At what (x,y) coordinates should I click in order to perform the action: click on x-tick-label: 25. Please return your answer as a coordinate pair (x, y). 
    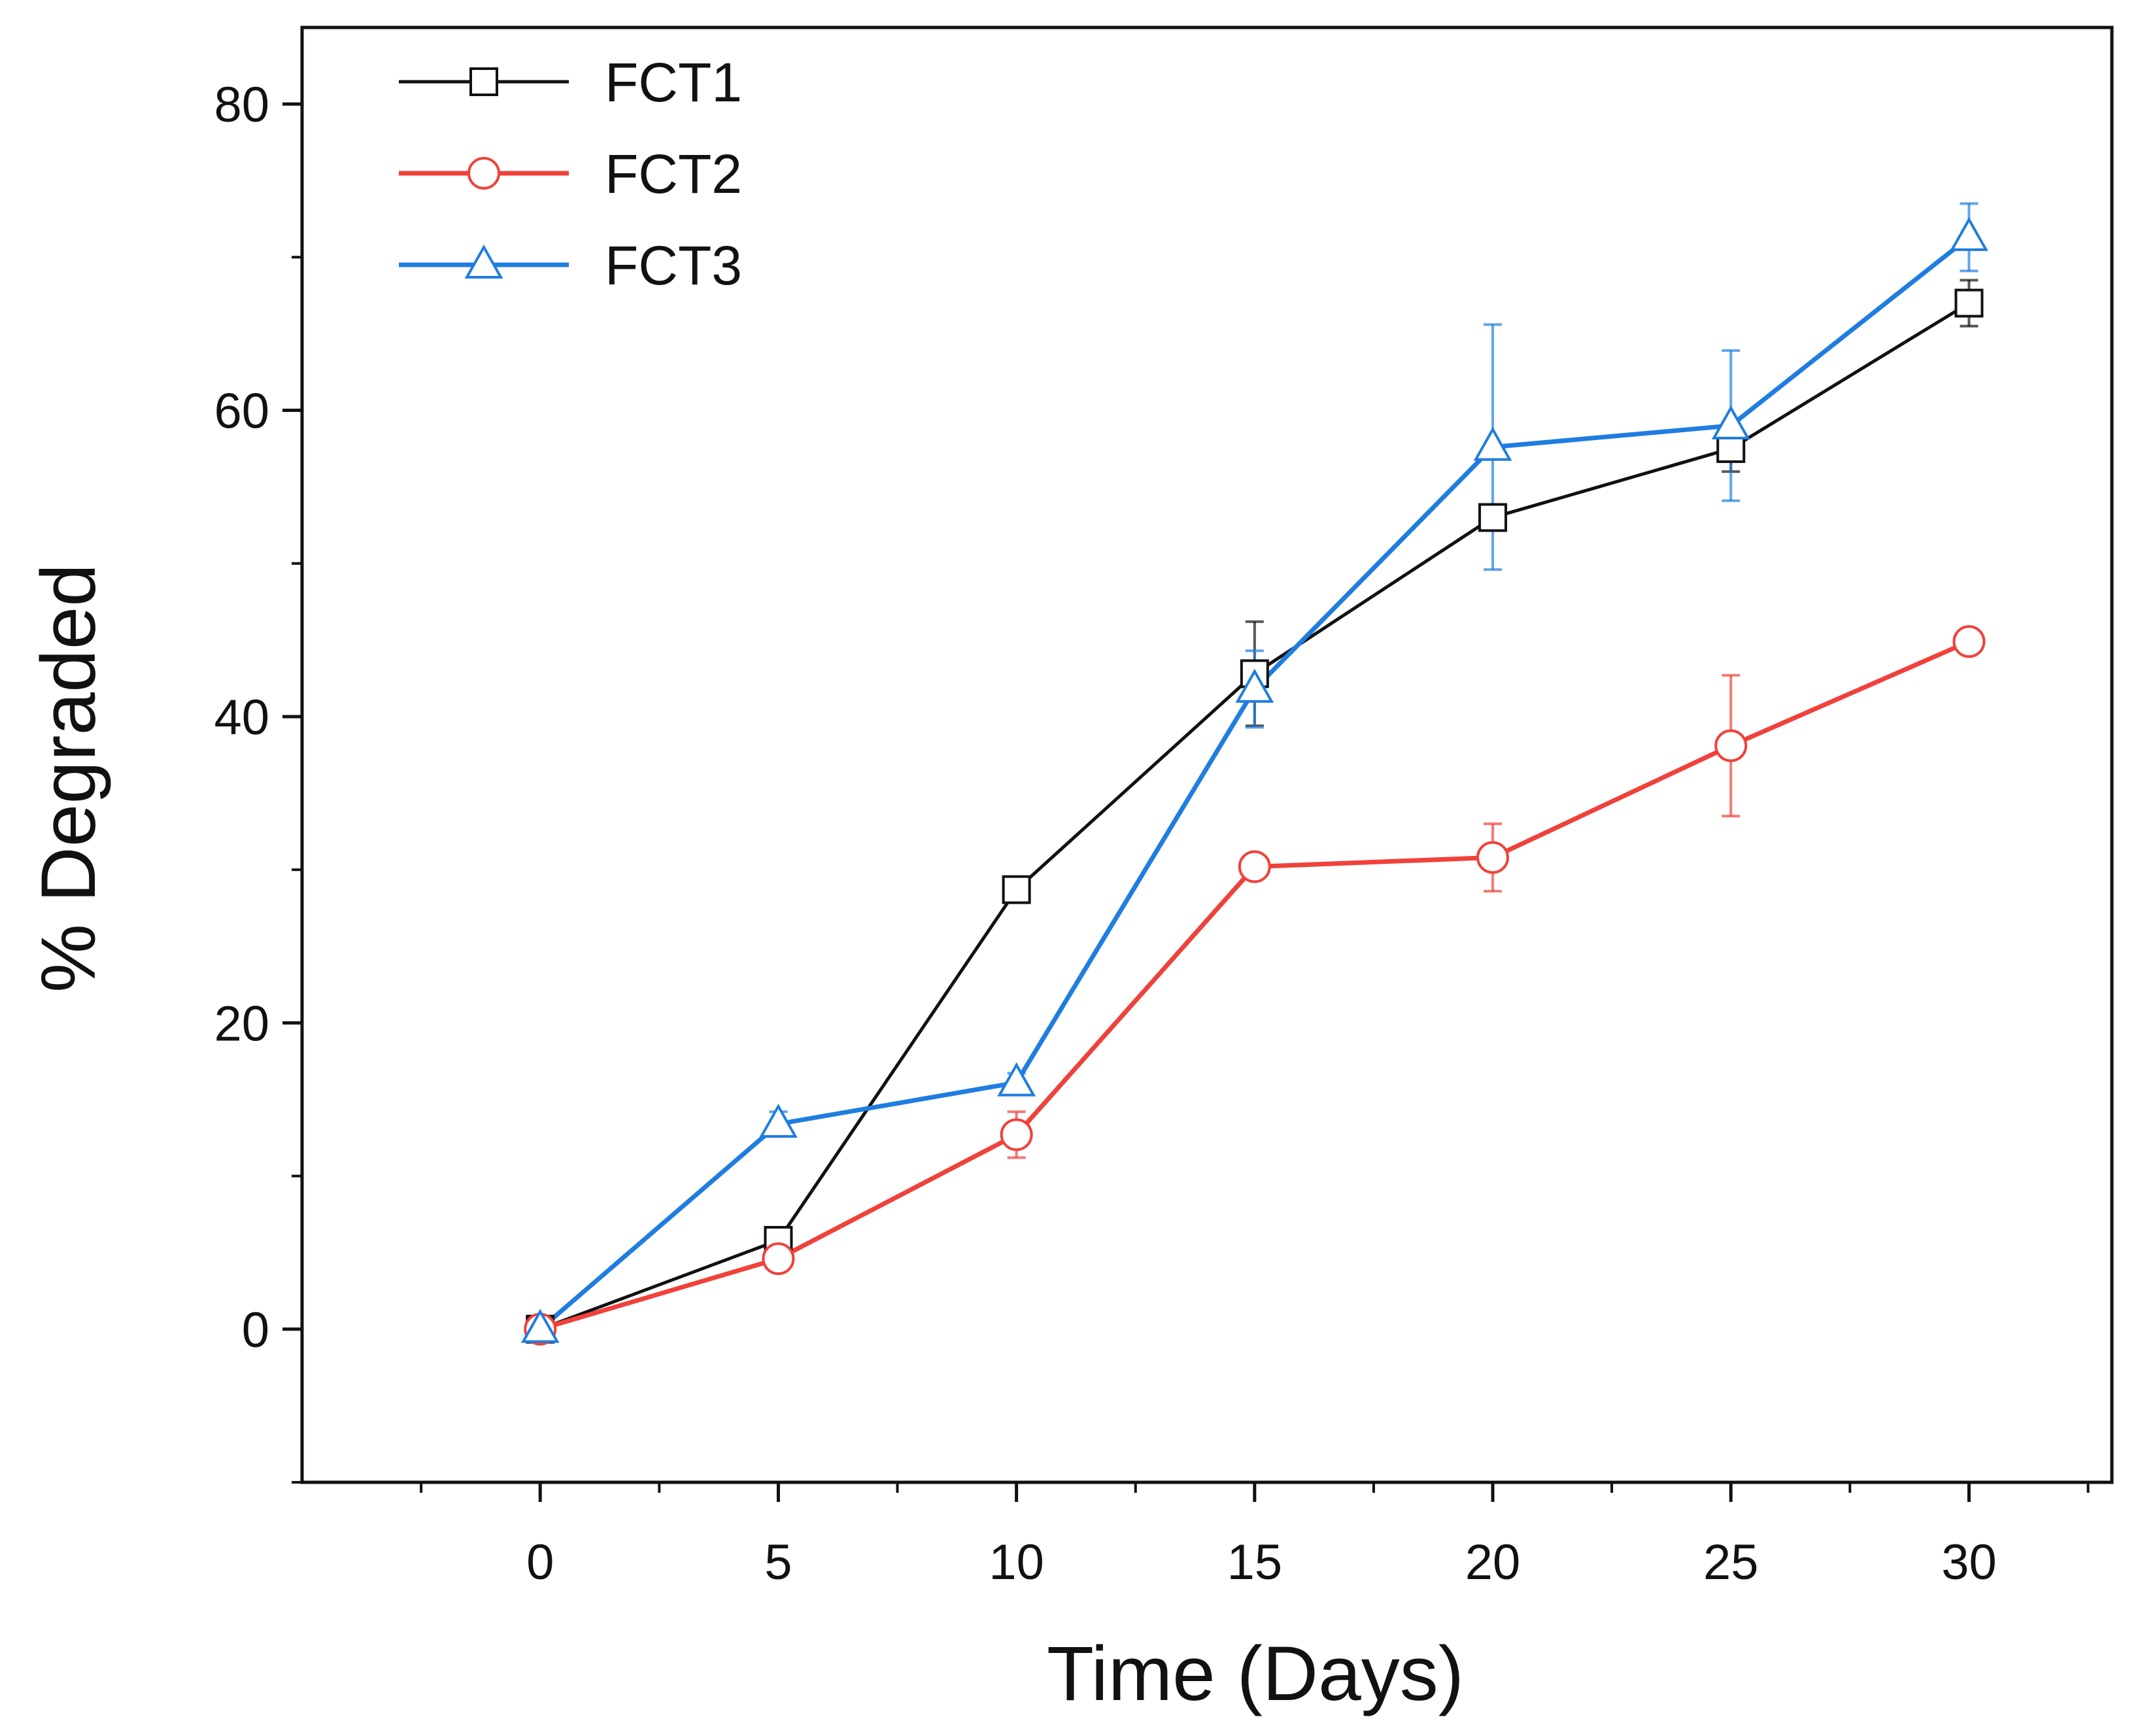
    Looking at the image, I should click on (1731, 1562).